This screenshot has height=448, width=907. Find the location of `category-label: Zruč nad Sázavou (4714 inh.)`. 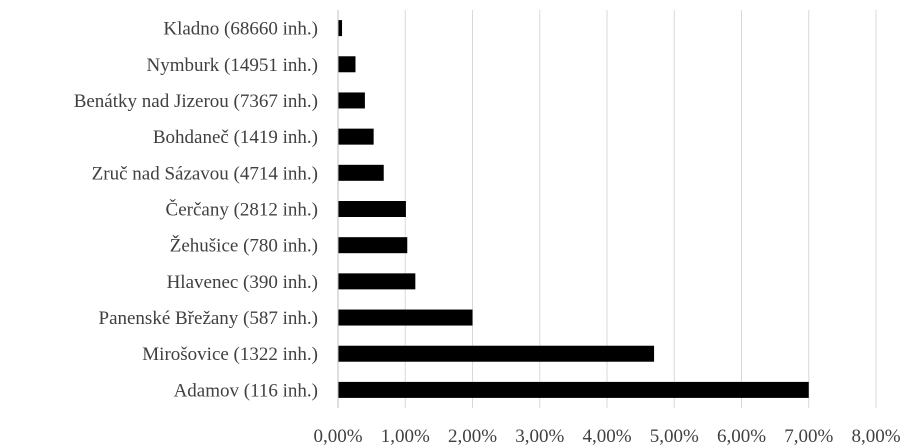

category-label: Zruč nad Sázavou (4714 inh.) is located at coordinates (205, 173).